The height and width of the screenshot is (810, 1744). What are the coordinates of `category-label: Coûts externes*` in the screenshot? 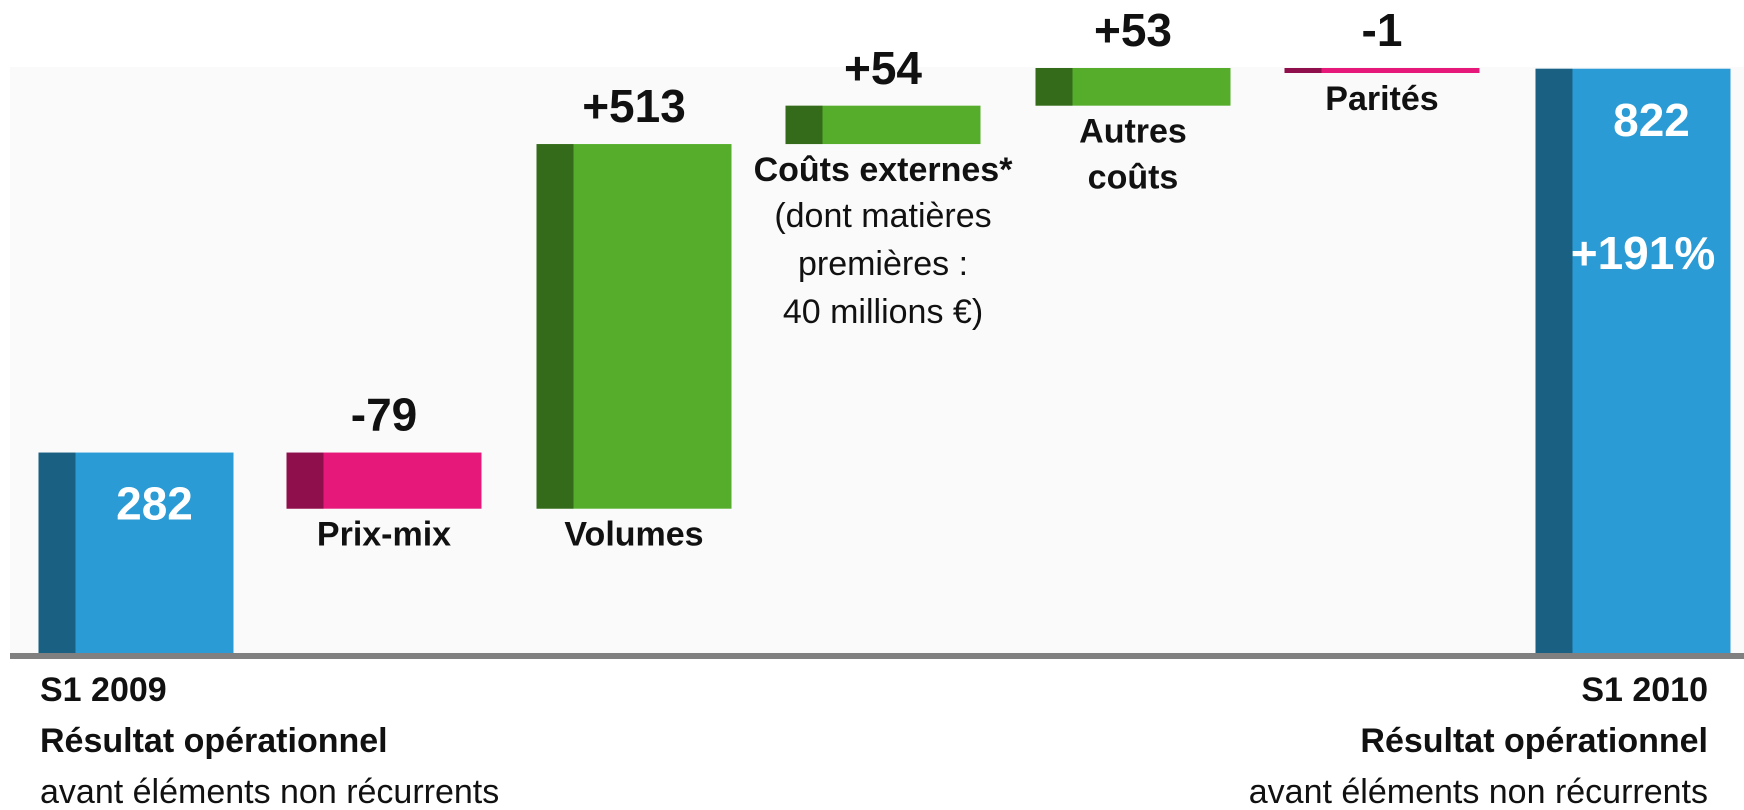 It's located at (884, 170).